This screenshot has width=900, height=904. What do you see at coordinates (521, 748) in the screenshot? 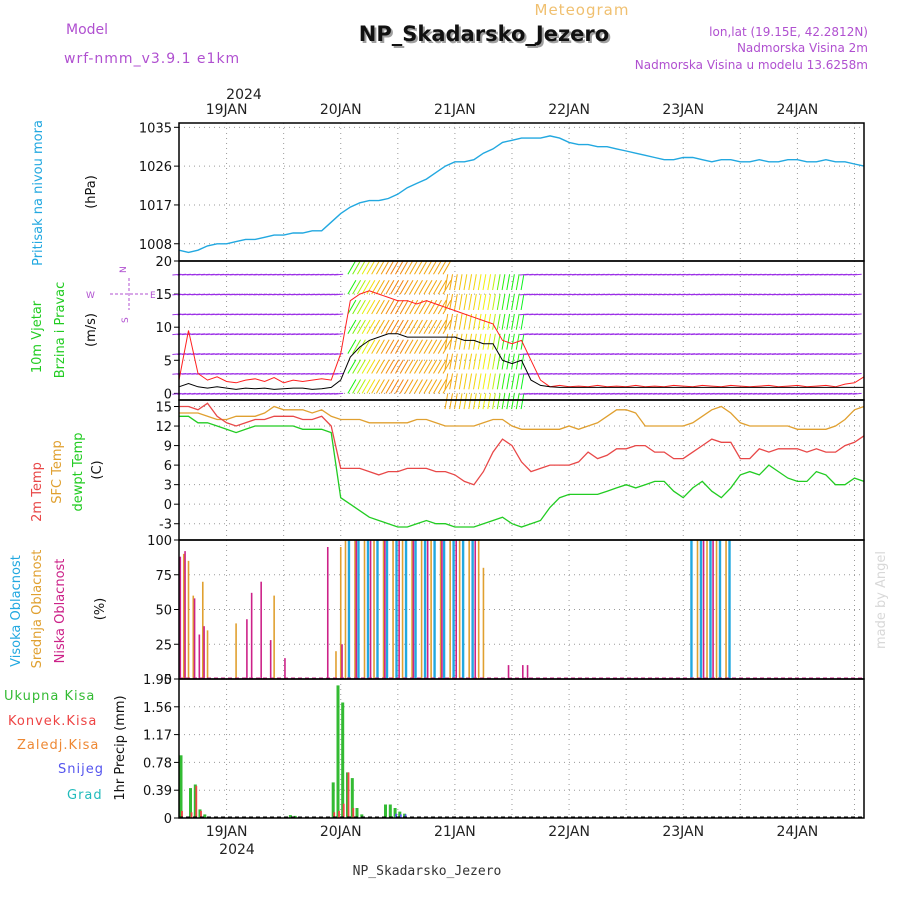
I see `precip-panel-frame` at bounding box center [521, 748].